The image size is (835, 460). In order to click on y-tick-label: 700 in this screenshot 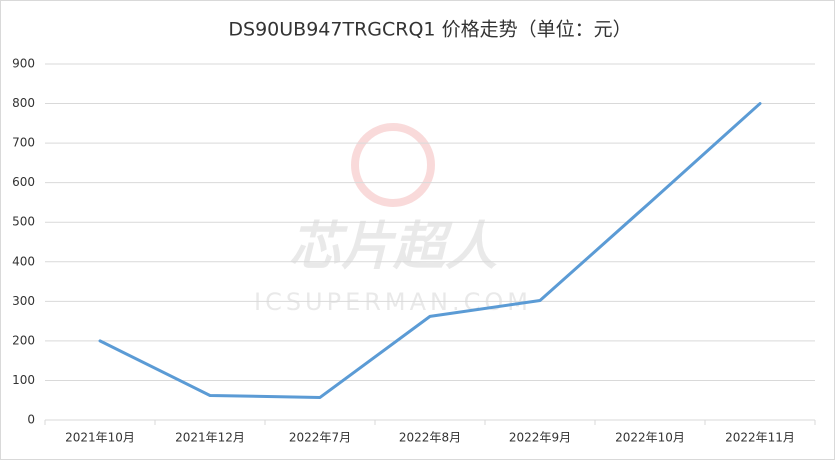, I will do `click(23, 143)`.